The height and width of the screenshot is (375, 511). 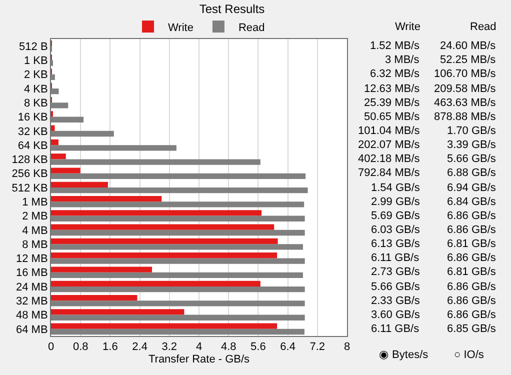 What do you see at coordinates (35, 216) in the screenshot?
I see `y-tick-label: 2 MB` at bounding box center [35, 216].